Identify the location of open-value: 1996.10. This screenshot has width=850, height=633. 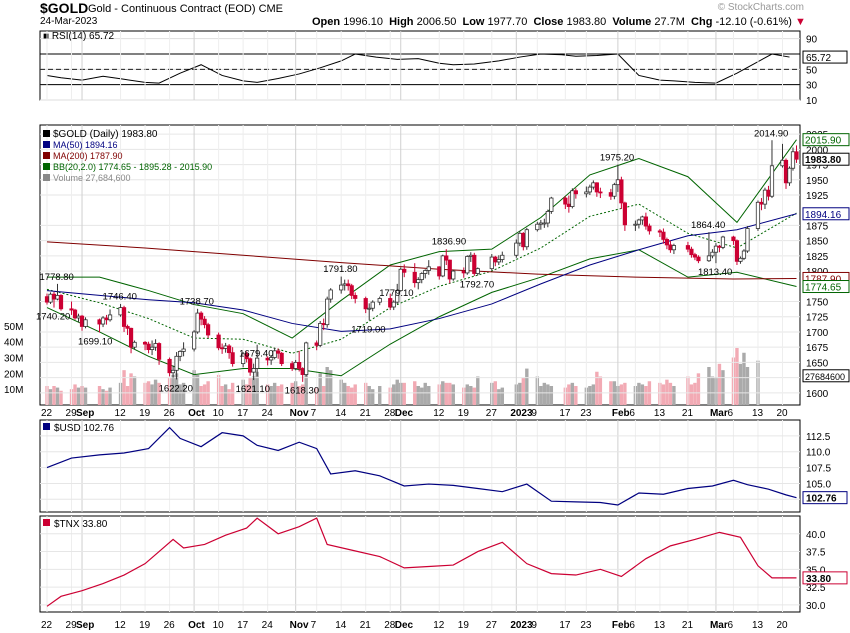
(363, 22).